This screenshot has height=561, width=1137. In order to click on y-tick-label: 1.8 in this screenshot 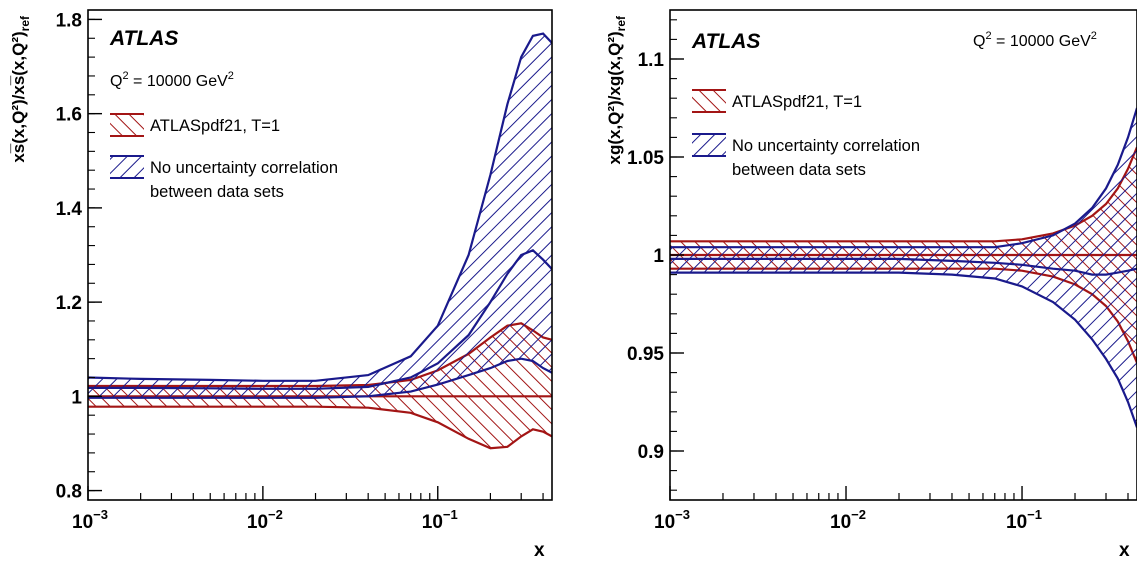, I will do `click(69, 20)`.